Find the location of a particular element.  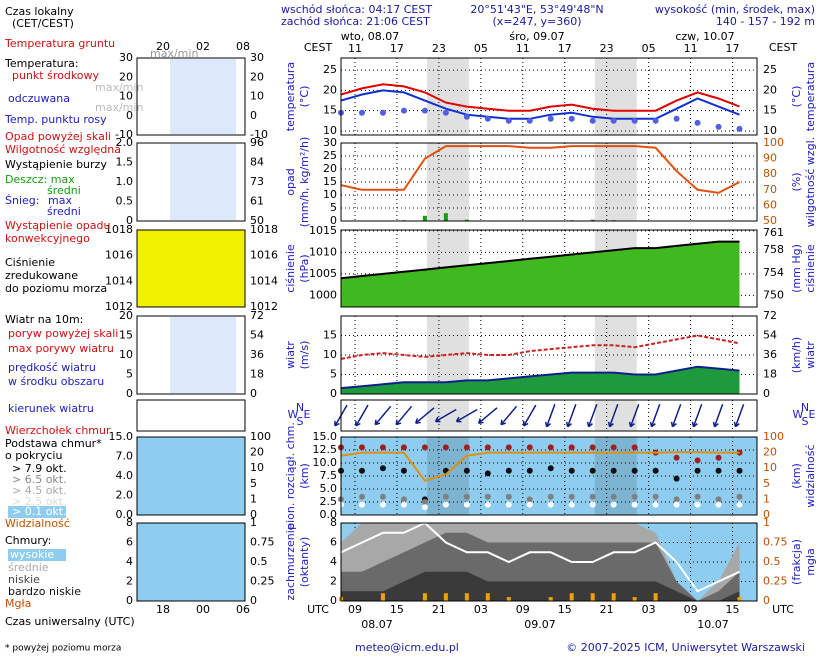

legend-text: Widzialność is located at coordinates (37, 523).